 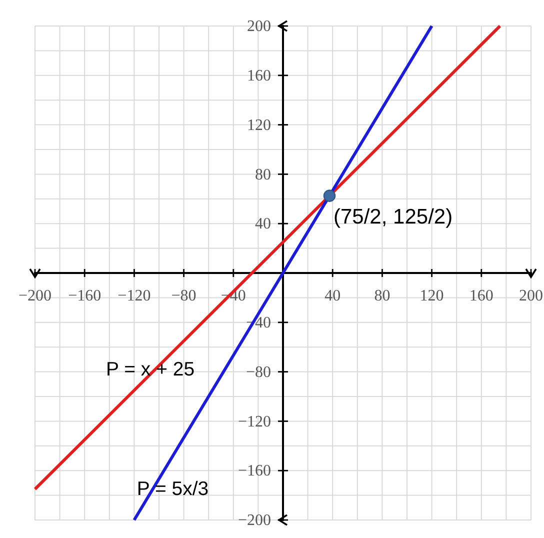 I want to click on x-tick-label: −200, so click(x=35, y=295).